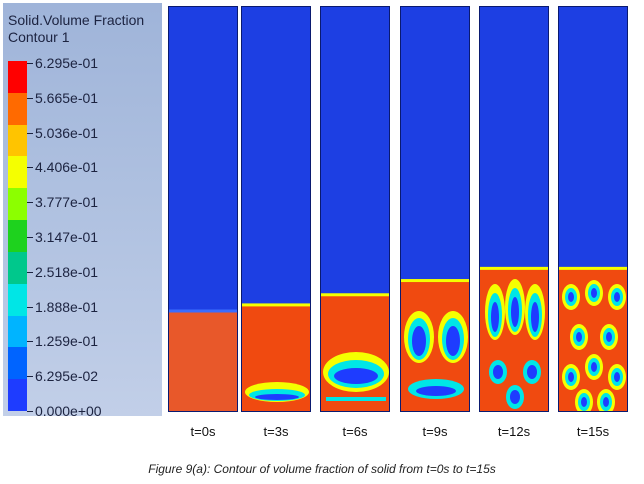  Describe the element at coordinates (67, 376) in the screenshot. I see `legend-value-label: 6.295e-02` at that location.